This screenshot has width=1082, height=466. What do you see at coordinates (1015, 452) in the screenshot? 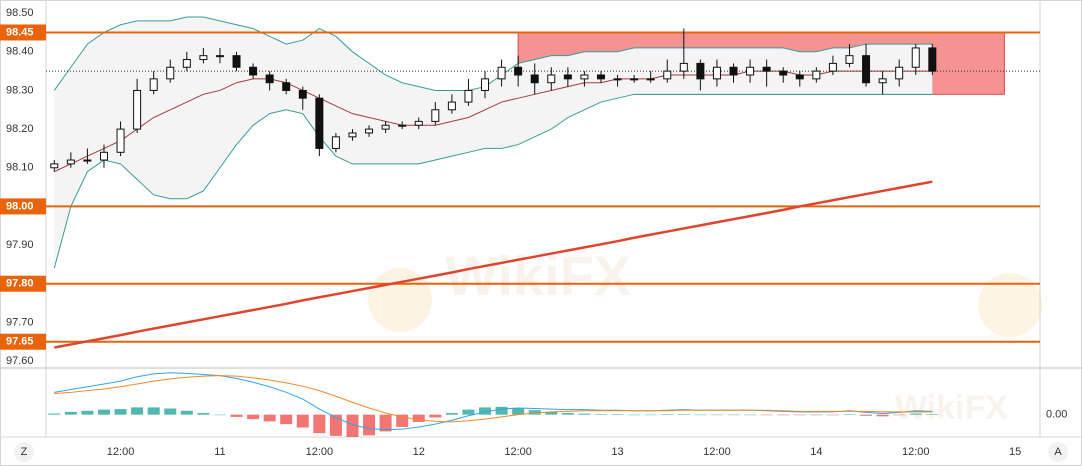
I see `x-tick-label: 15` at bounding box center [1015, 452].